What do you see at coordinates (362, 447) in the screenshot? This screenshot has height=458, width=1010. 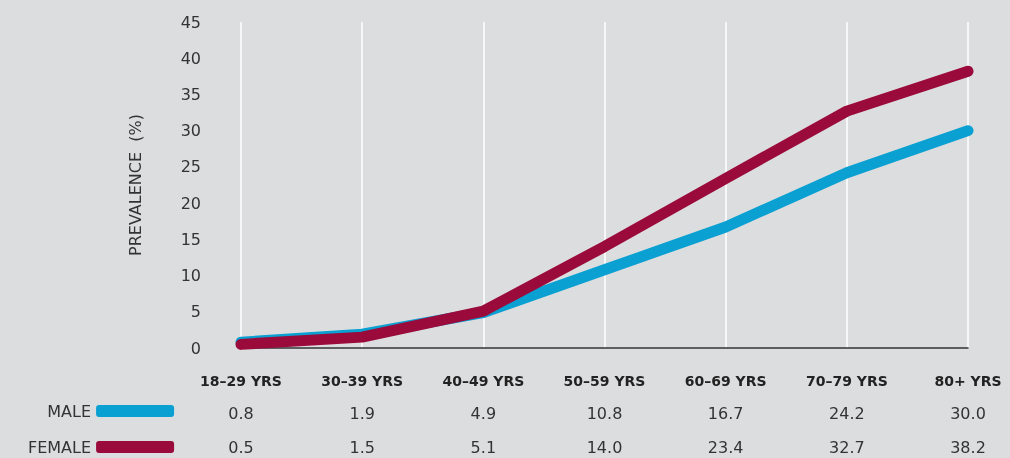 I see `data-label: 1.5` at bounding box center [362, 447].